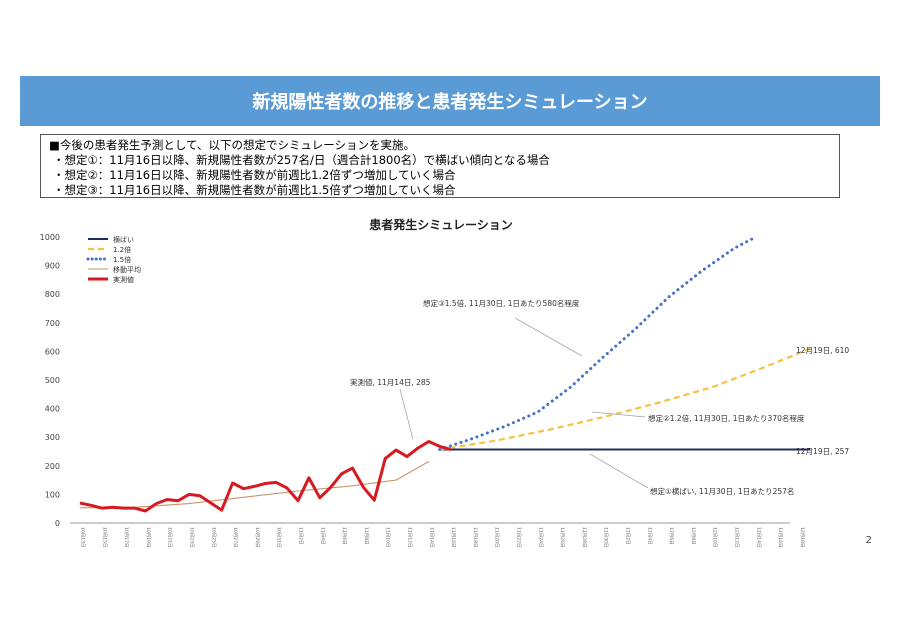 This screenshot has width=900, height=636. Describe the element at coordinates (715, 537) in the screenshot. I see `x-tick-label: 12月10日` at that location.